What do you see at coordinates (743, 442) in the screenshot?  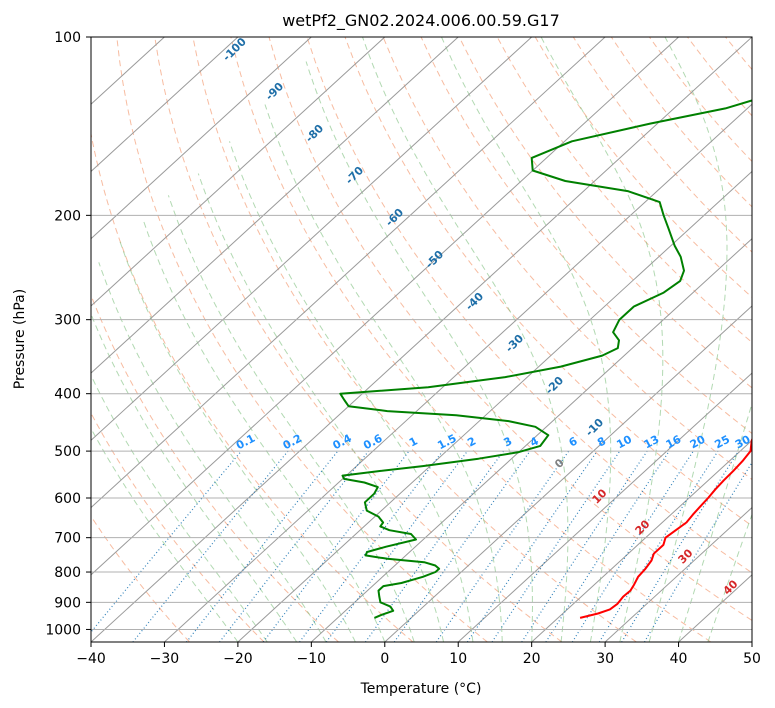 I see `mixing-ratio-label: 30` at bounding box center [743, 442].